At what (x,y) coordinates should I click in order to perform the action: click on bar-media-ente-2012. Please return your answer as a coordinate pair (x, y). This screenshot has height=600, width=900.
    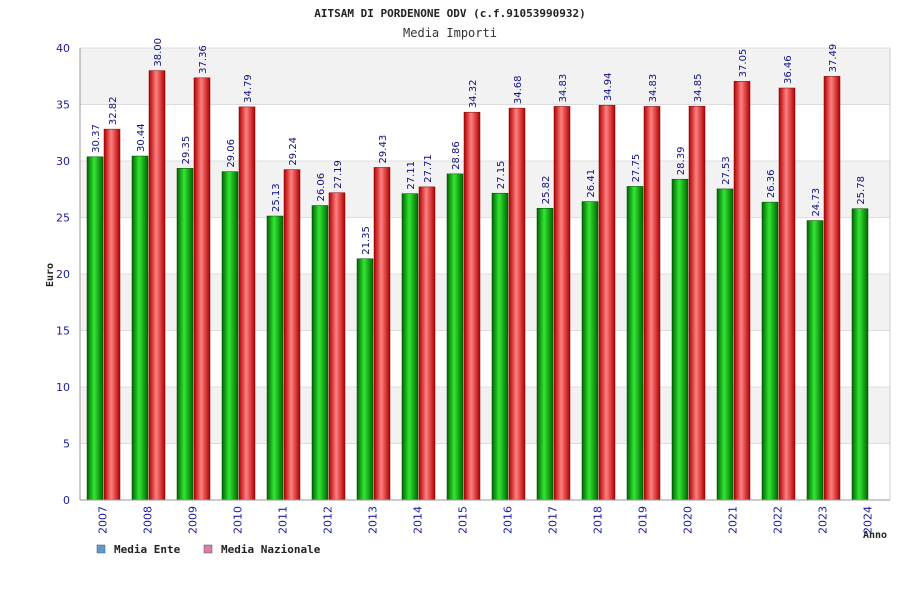
    Looking at the image, I should click on (320, 353).